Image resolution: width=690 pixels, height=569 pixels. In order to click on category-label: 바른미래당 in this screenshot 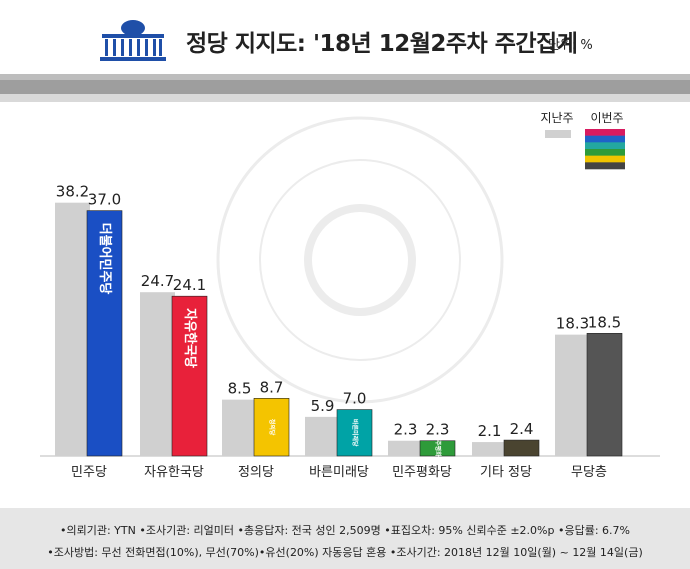, I will do `click(339, 472)`.